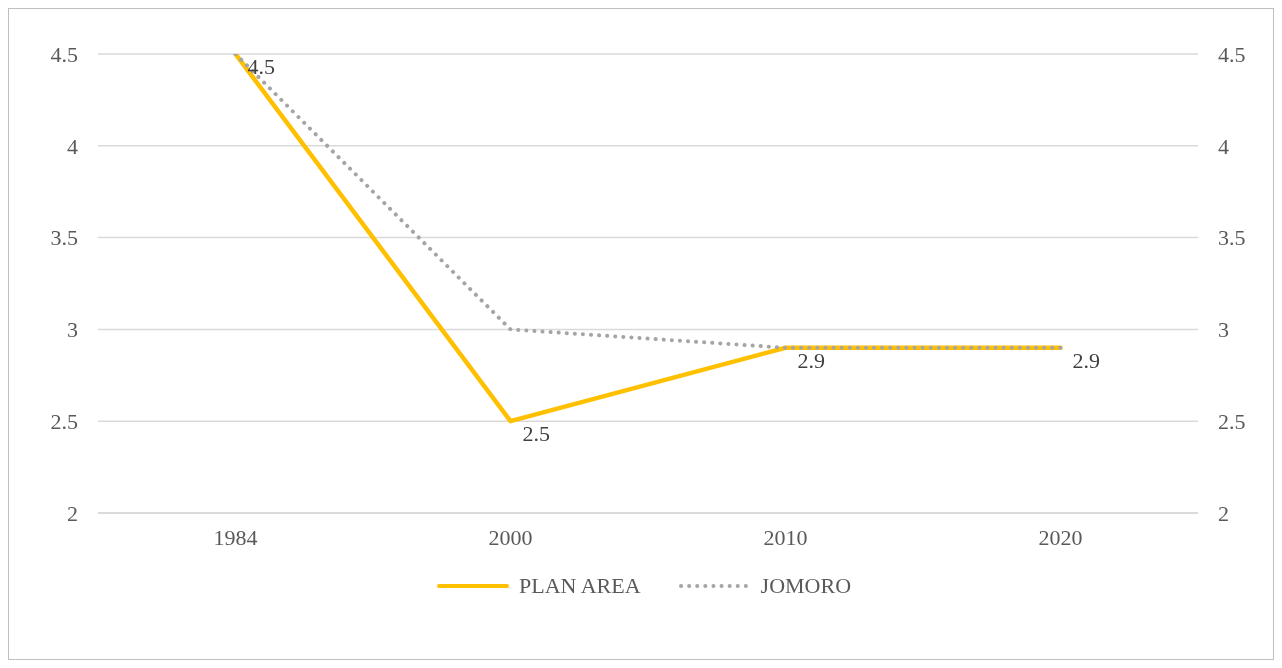 This screenshot has width=1282, height=668. What do you see at coordinates (235, 537) in the screenshot?
I see `x-tick-label: 1984` at bounding box center [235, 537].